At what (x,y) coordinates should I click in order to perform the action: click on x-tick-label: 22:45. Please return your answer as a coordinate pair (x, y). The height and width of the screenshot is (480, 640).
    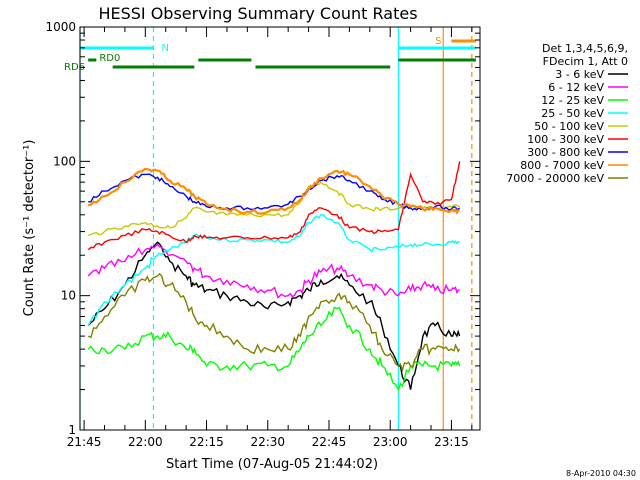
    Looking at the image, I should click on (329, 442).